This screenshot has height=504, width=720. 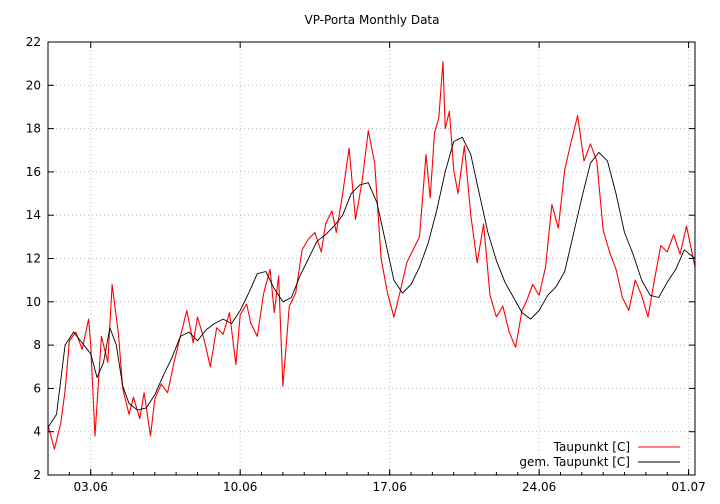 I want to click on y-tick-label: 12, so click(x=33, y=259).